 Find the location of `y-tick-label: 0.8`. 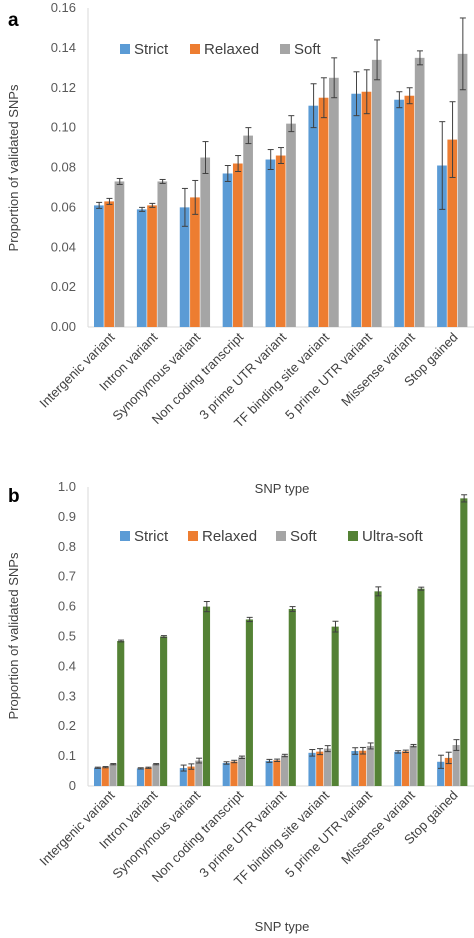

y-tick-label: 0.8 is located at coordinates (67, 546).